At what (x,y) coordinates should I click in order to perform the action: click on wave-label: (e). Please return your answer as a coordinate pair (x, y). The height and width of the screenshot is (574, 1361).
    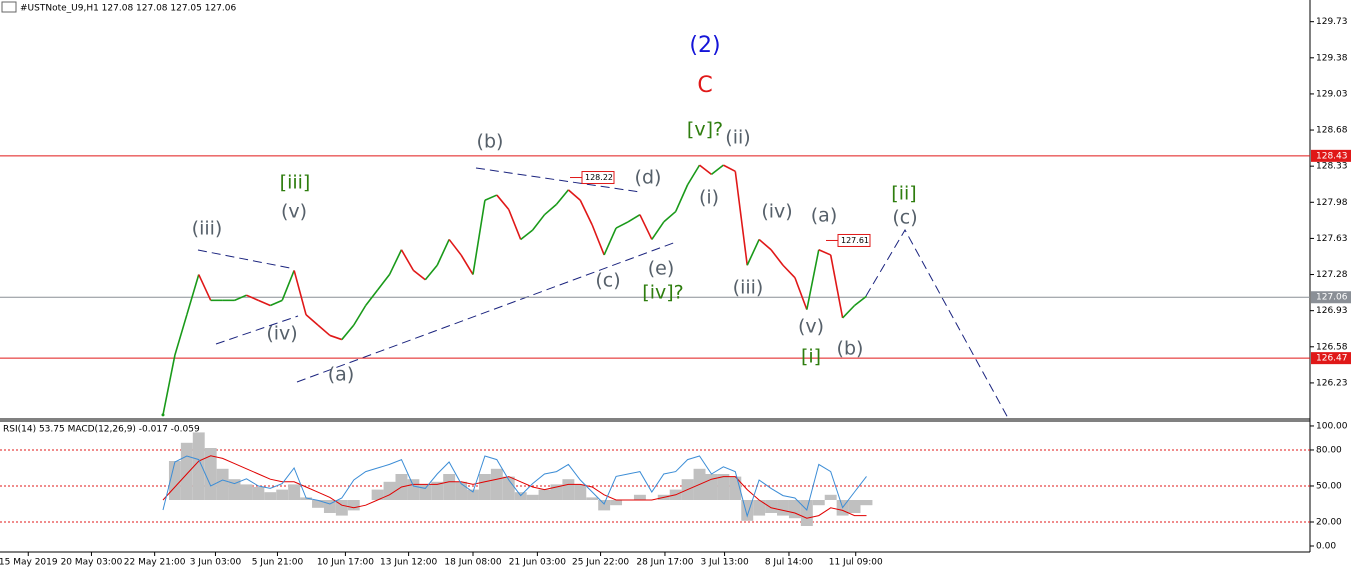
    Looking at the image, I should click on (661, 269).